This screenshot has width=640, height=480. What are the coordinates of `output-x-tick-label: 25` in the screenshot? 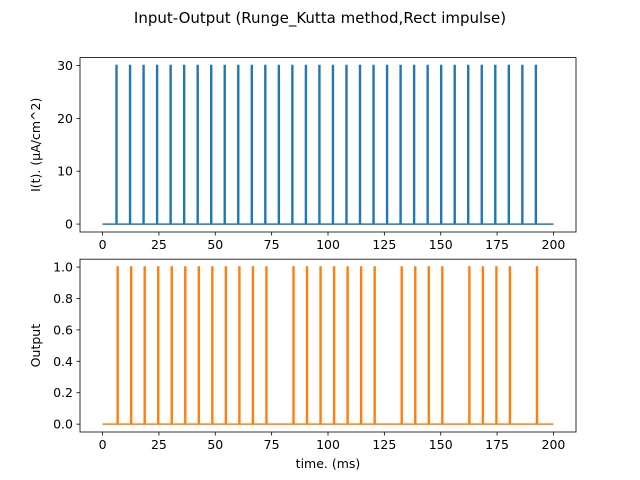 It's located at (159, 444).